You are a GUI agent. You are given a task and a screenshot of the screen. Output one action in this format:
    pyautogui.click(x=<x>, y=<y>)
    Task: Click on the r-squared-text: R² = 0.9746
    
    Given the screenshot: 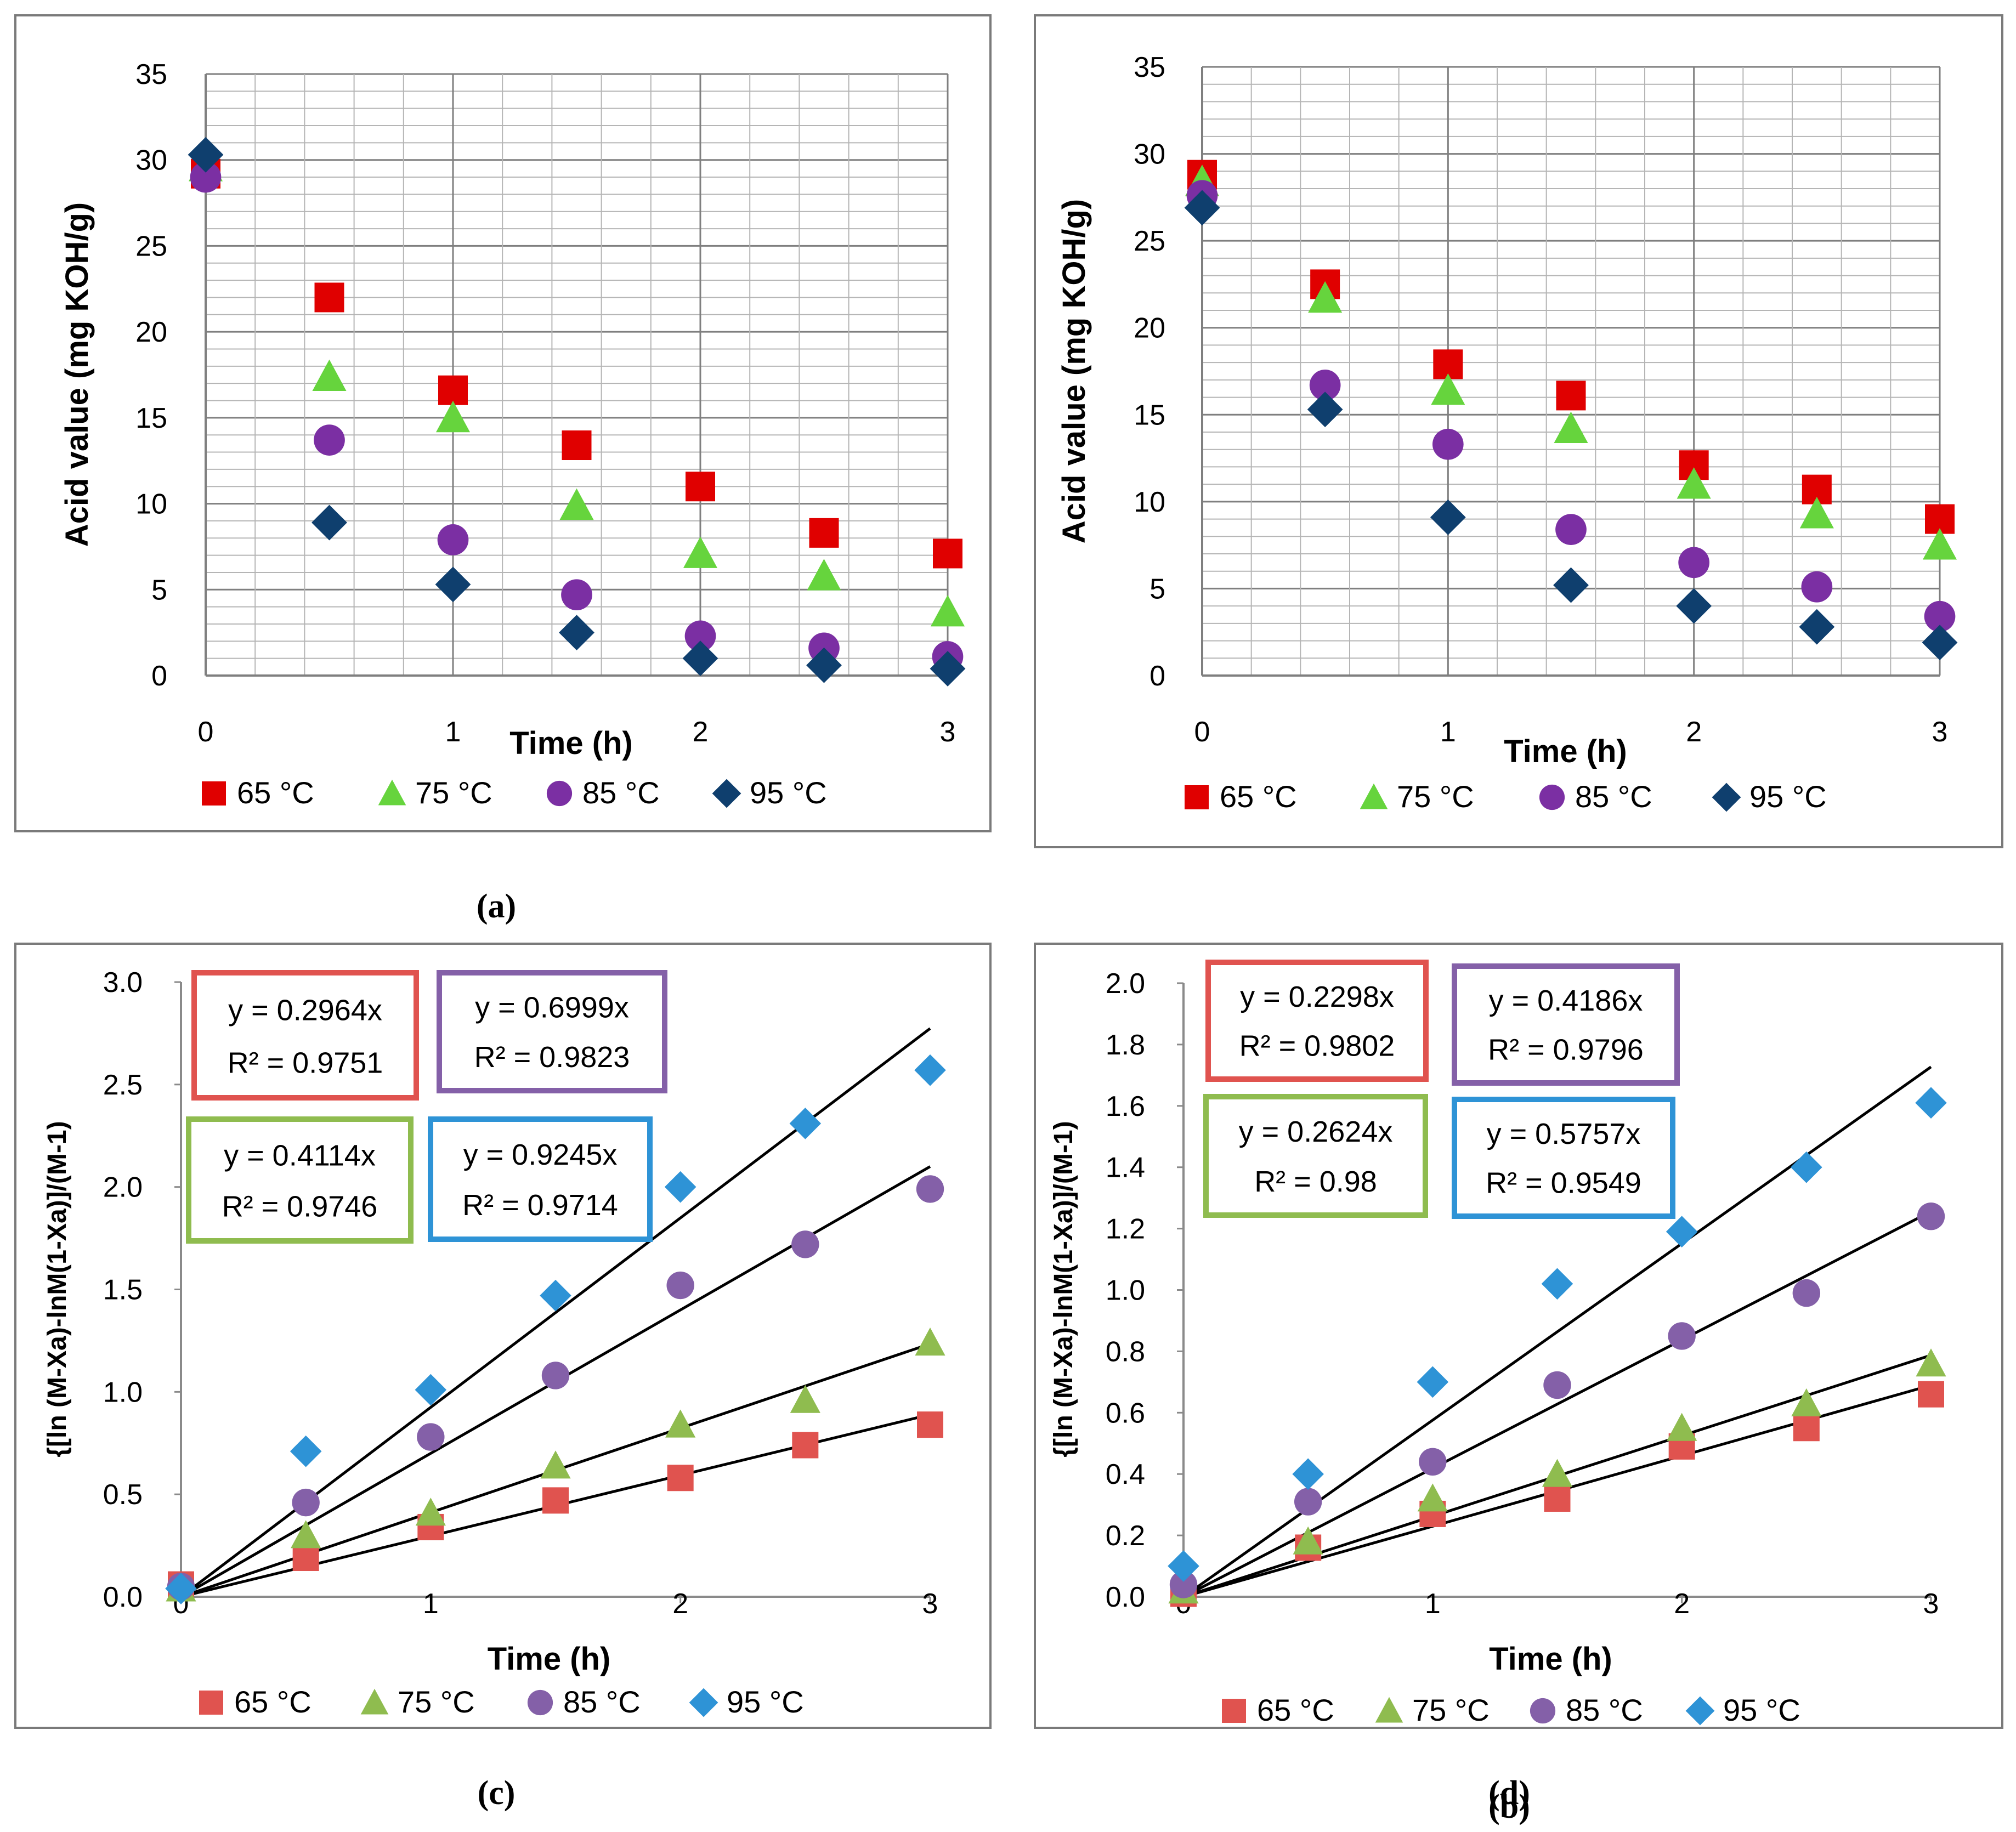 What is the action you would take?
    pyautogui.click(x=300, y=1206)
    